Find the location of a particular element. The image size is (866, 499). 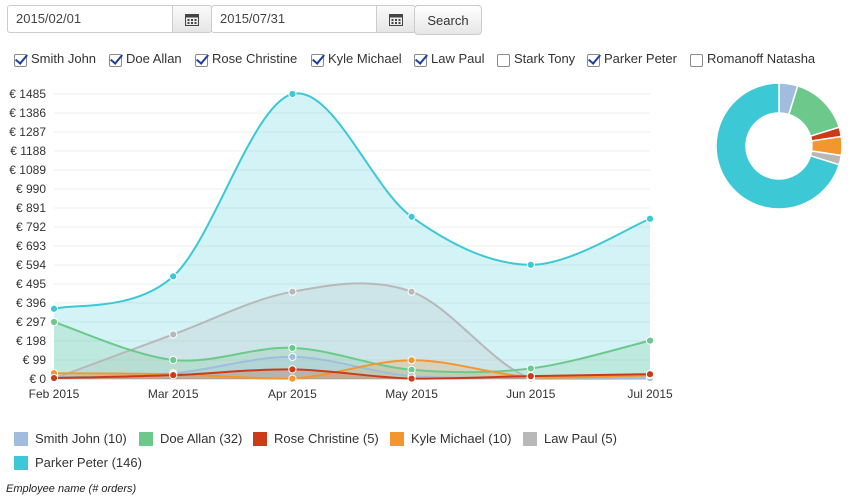

x-tick-label: Mar 2015 is located at coordinates (173, 394).